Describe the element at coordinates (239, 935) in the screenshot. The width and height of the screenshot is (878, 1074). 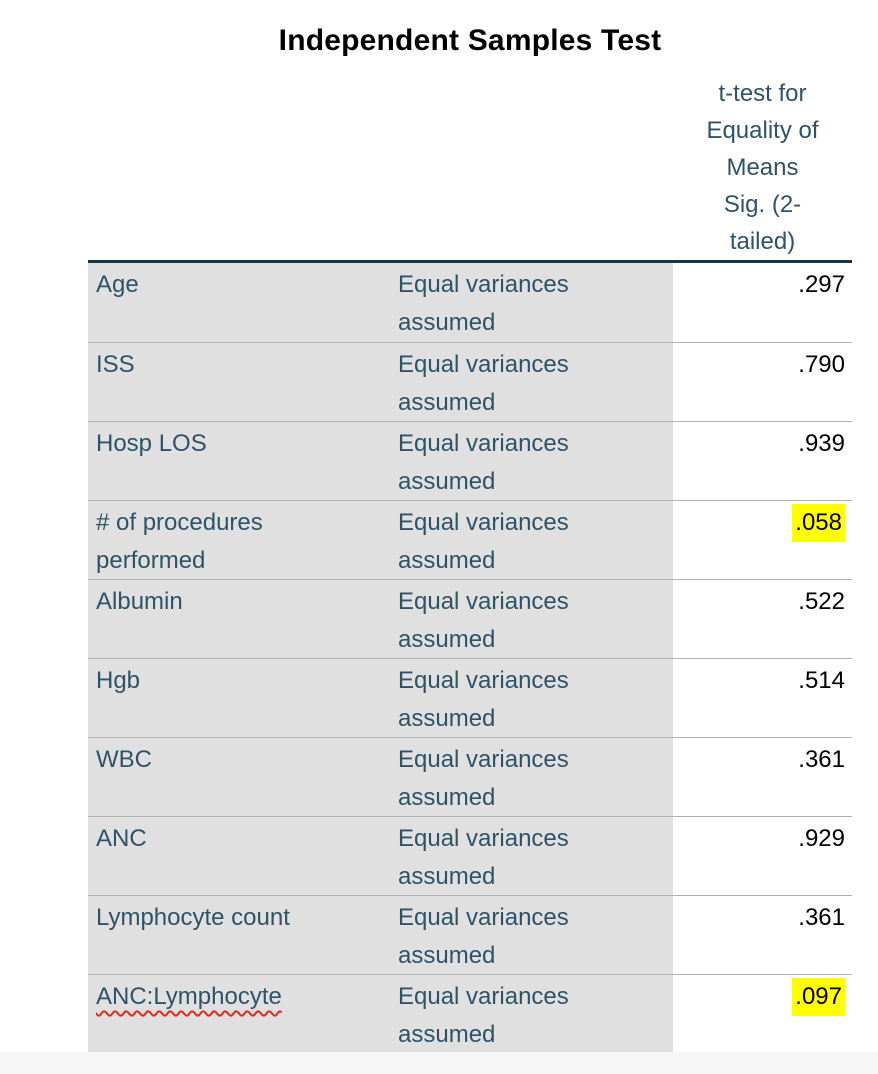
I see `row-label: Lymphocyte count` at that location.